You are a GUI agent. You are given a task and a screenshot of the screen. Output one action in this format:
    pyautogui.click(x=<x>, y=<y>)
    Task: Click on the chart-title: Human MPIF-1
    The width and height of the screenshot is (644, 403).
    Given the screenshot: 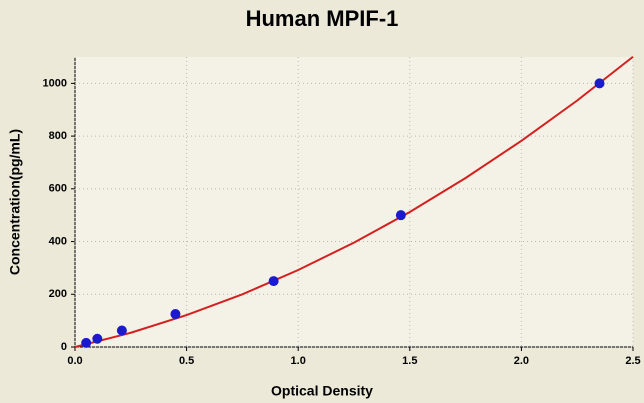 What is the action you would take?
    pyautogui.click(x=322, y=18)
    